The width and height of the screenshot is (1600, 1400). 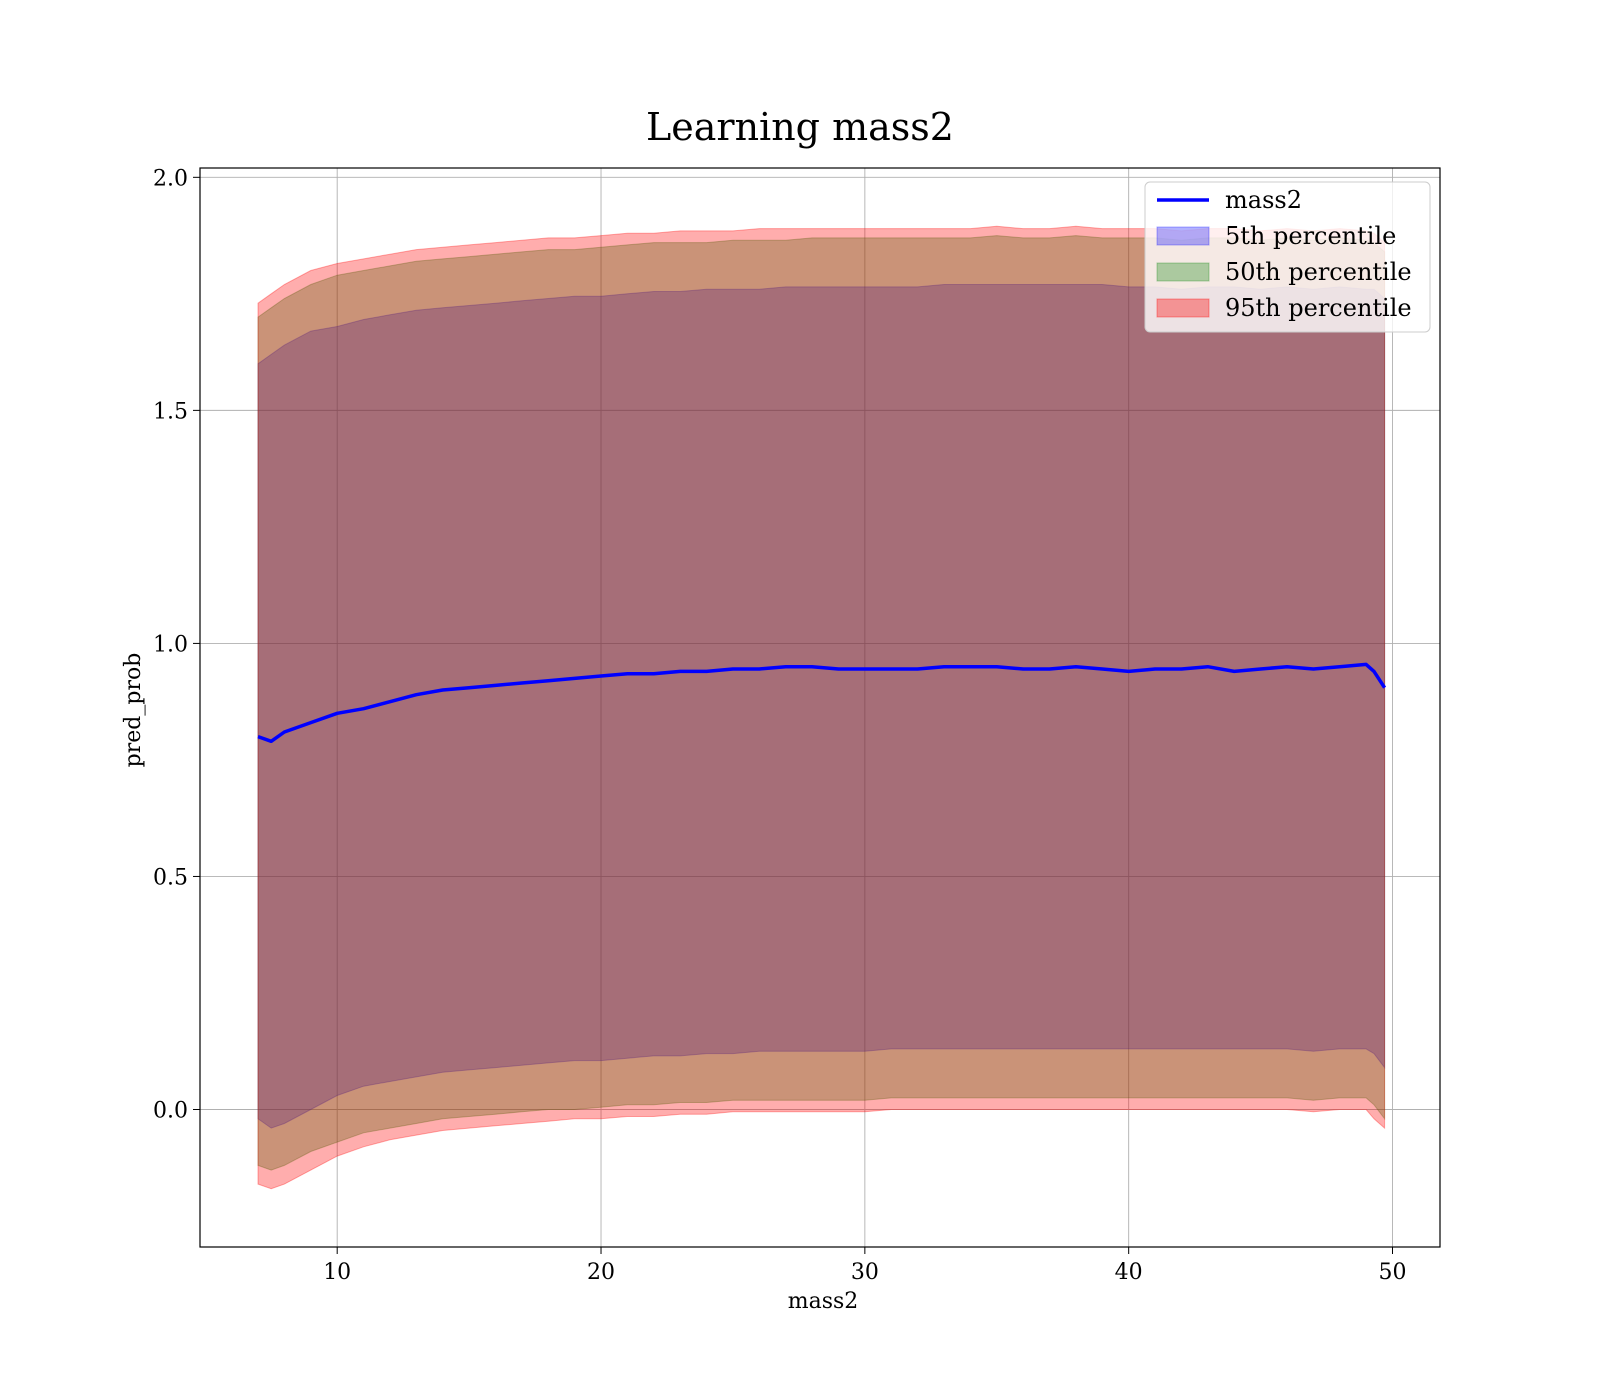 What do you see at coordinates (1310, 236) in the screenshot?
I see `legend-label-5th: 5th percentile` at bounding box center [1310, 236].